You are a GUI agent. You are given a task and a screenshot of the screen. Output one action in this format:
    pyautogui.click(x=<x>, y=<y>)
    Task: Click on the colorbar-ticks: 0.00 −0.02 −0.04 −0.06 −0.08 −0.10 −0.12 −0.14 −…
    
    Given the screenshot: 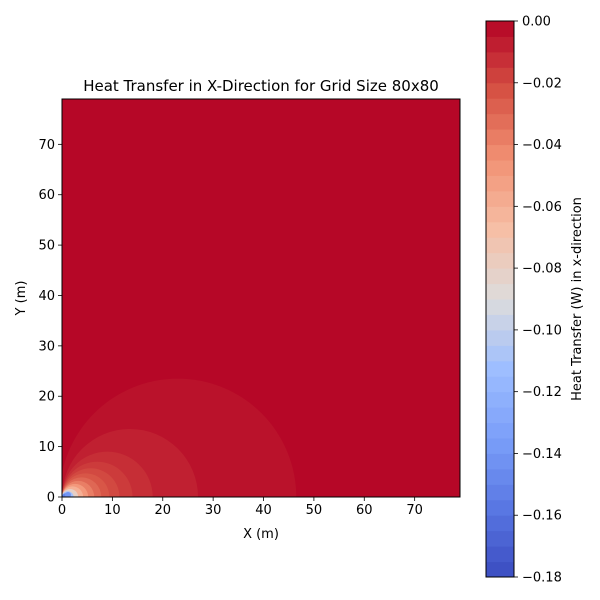 What is the action you would take?
    pyautogui.click(x=538, y=300)
    